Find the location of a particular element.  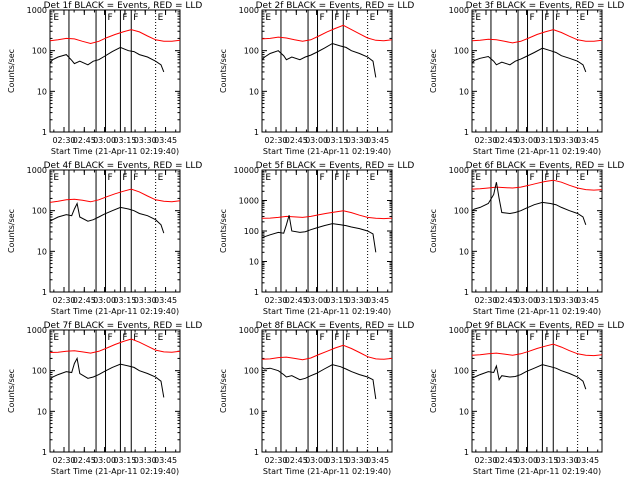

panel-title: Det 7f BLACK = Events, RED = LLD is located at coordinates (123, 326).